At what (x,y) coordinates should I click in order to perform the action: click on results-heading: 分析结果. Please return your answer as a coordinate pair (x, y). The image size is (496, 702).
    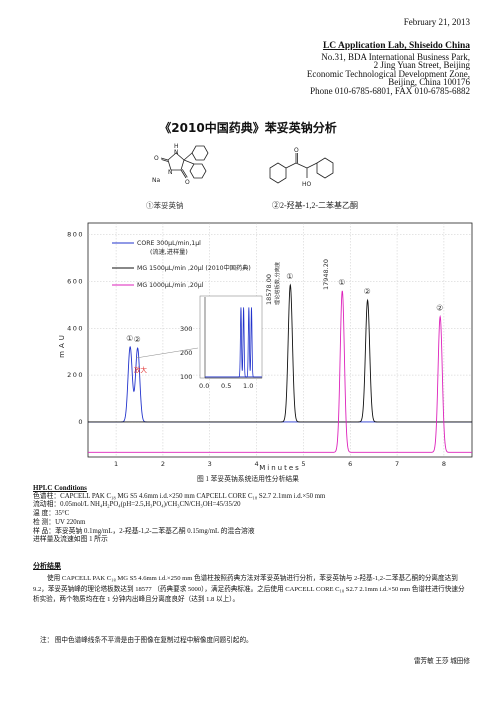
    Looking at the image, I should click on (47, 566).